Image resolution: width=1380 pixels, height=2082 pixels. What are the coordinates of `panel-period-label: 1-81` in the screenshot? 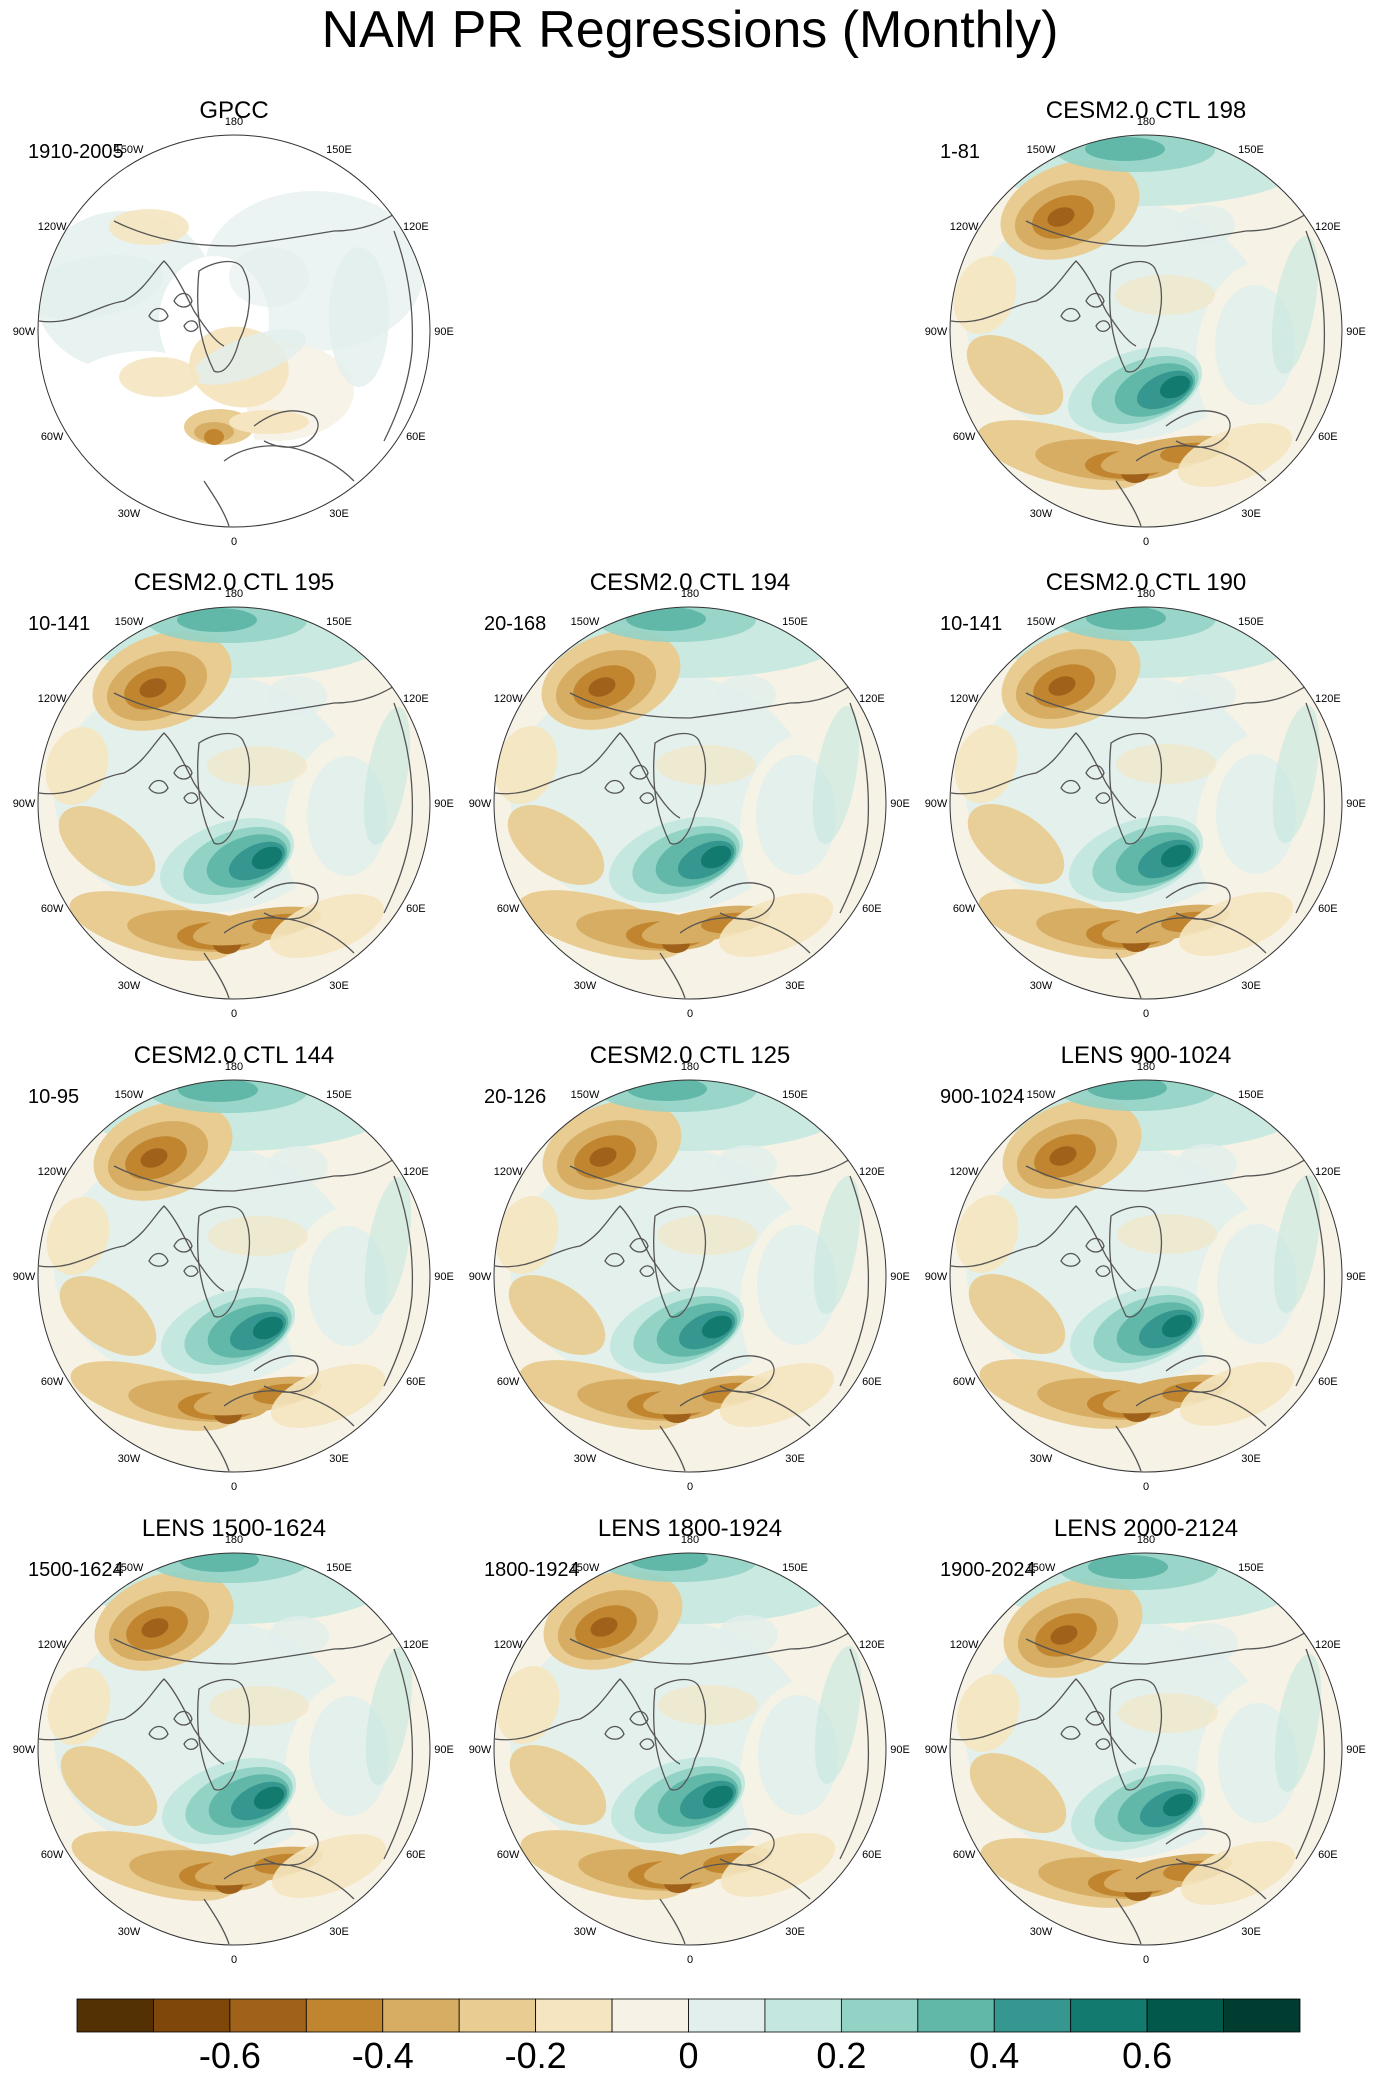 It's located at (960, 152).